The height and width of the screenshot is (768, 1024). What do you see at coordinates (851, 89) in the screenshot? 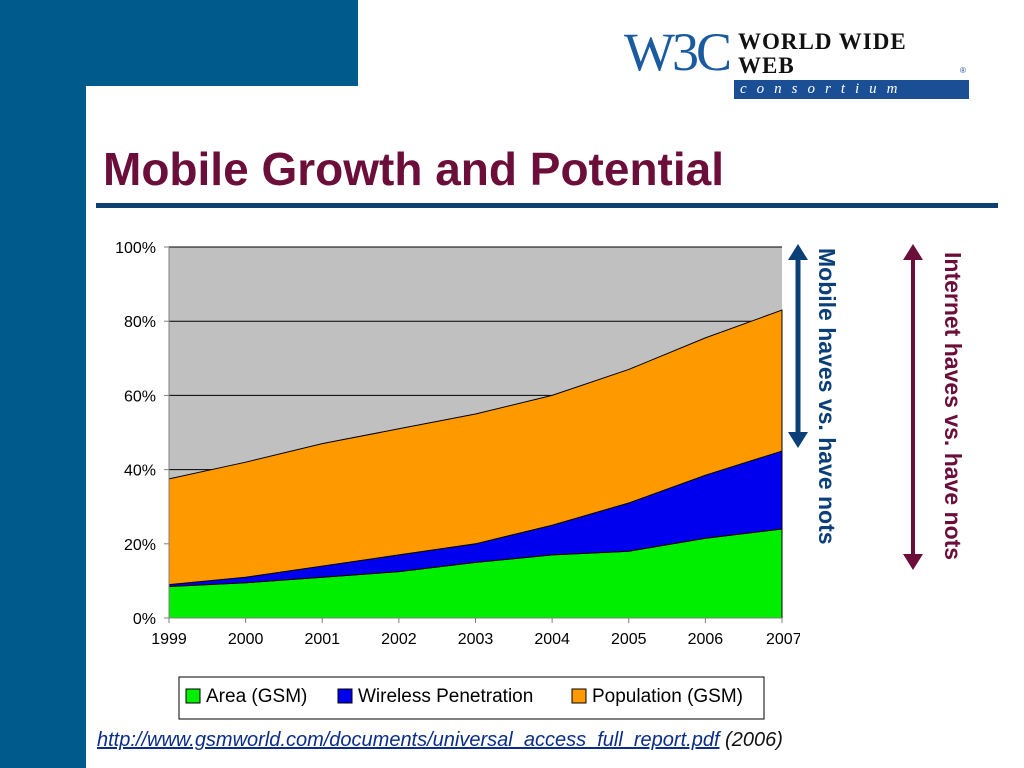
I see `w3c-wordmark-line2: consortium` at bounding box center [851, 89].